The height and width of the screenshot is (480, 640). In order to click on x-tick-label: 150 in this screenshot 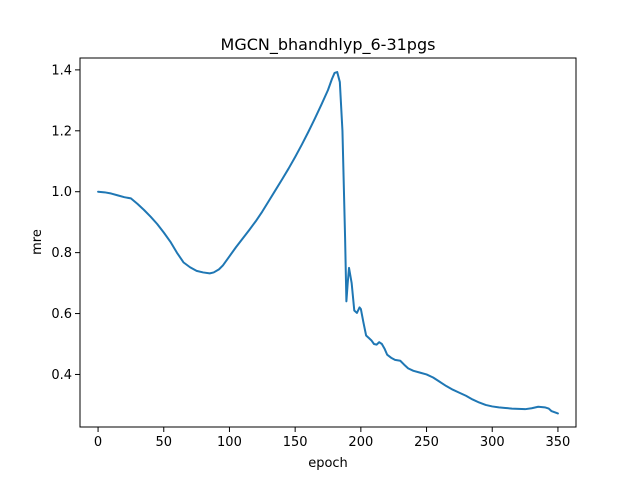, I will do `click(295, 442)`.